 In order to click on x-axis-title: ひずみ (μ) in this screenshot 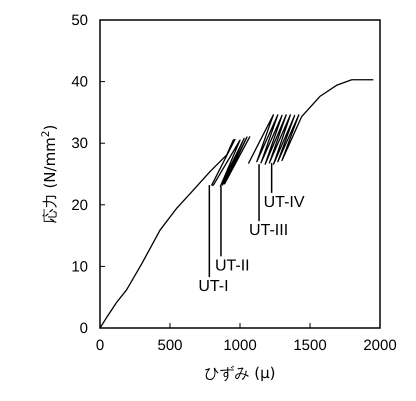, I will do `click(240, 373)`.